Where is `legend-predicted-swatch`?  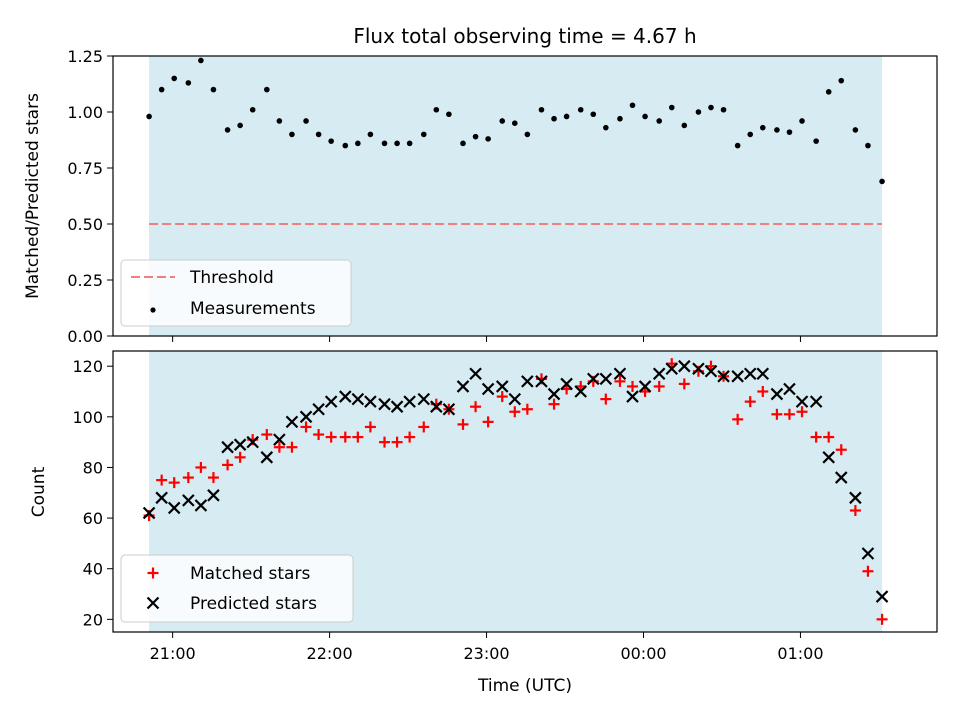
legend-predicted-swatch is located at coordinates (153, 603).